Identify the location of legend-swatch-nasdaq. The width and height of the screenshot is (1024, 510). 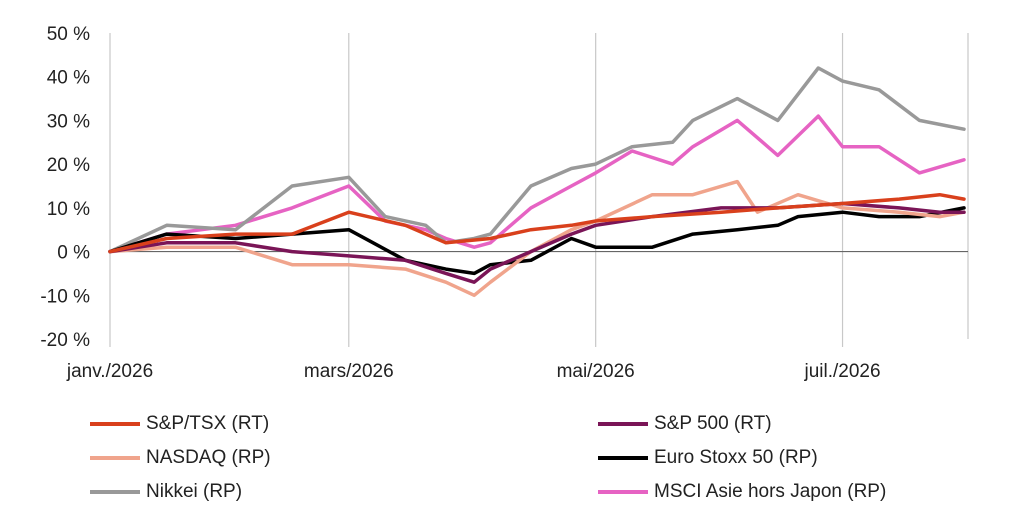
(115, 458).